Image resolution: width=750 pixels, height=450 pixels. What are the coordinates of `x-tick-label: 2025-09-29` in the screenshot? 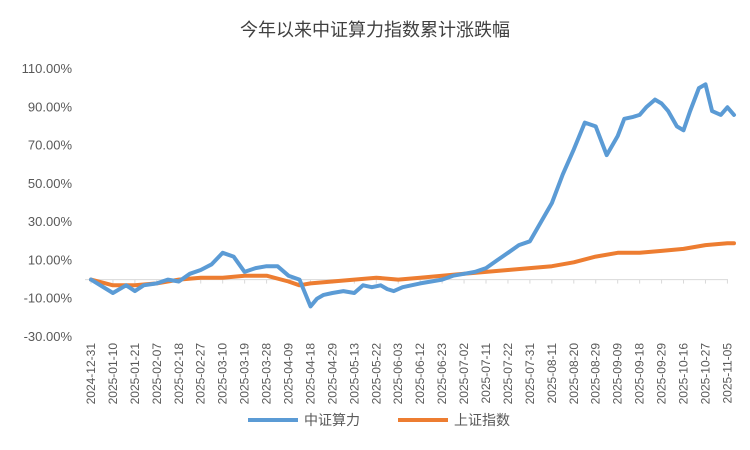 It's located at (662, 374).